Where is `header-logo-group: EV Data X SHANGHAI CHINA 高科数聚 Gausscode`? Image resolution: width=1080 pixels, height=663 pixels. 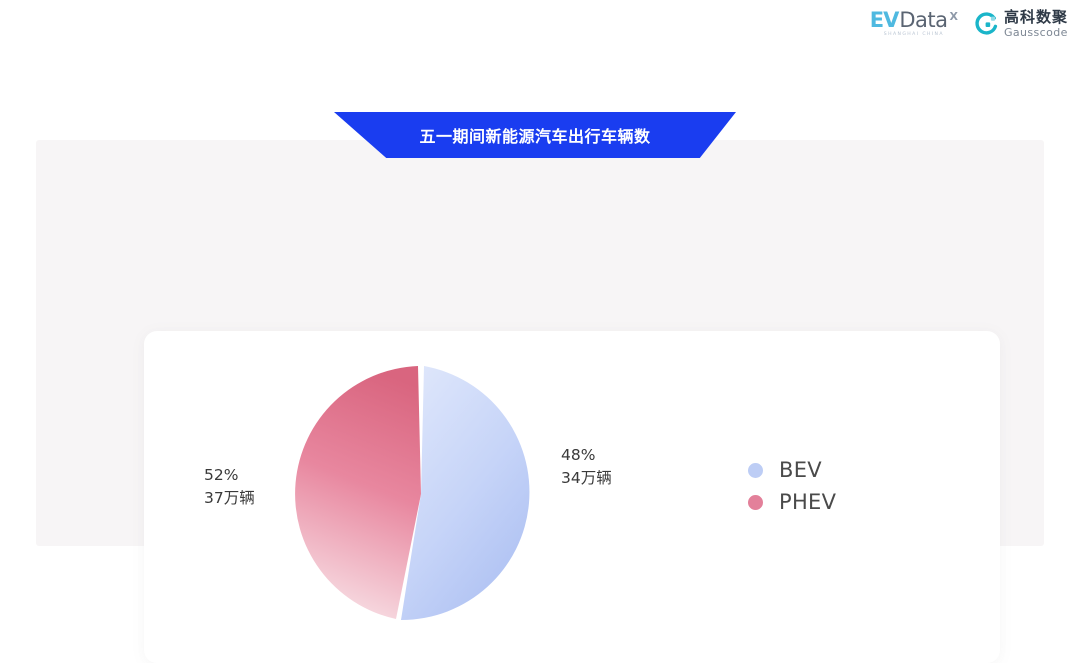 header-logo-group: EV Data X SHANGHAI CHINA 高科数聚 Gausscode is located at coordinates (969, 23).